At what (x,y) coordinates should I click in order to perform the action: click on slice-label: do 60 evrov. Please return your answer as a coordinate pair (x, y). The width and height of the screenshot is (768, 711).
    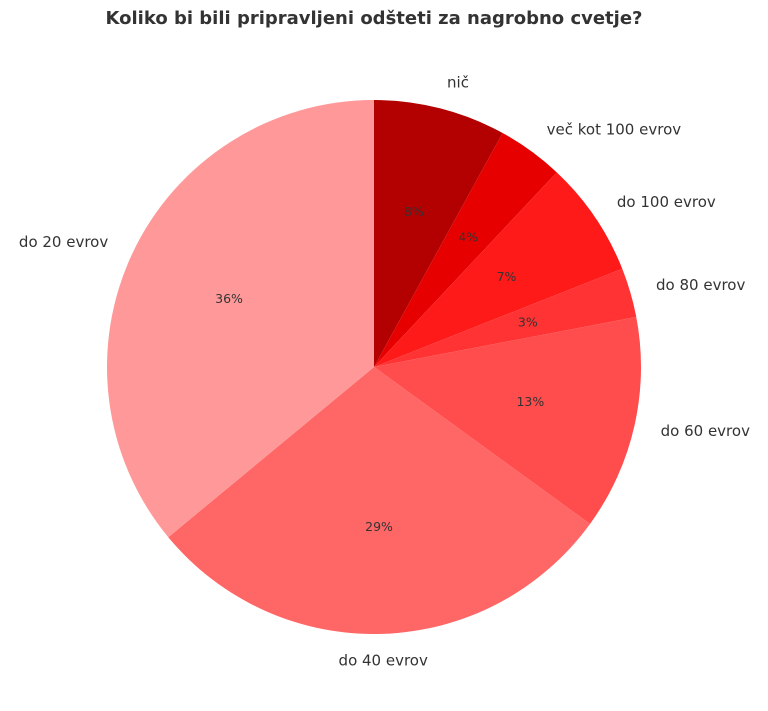
    Looking at the image, I should click on (705, 431).